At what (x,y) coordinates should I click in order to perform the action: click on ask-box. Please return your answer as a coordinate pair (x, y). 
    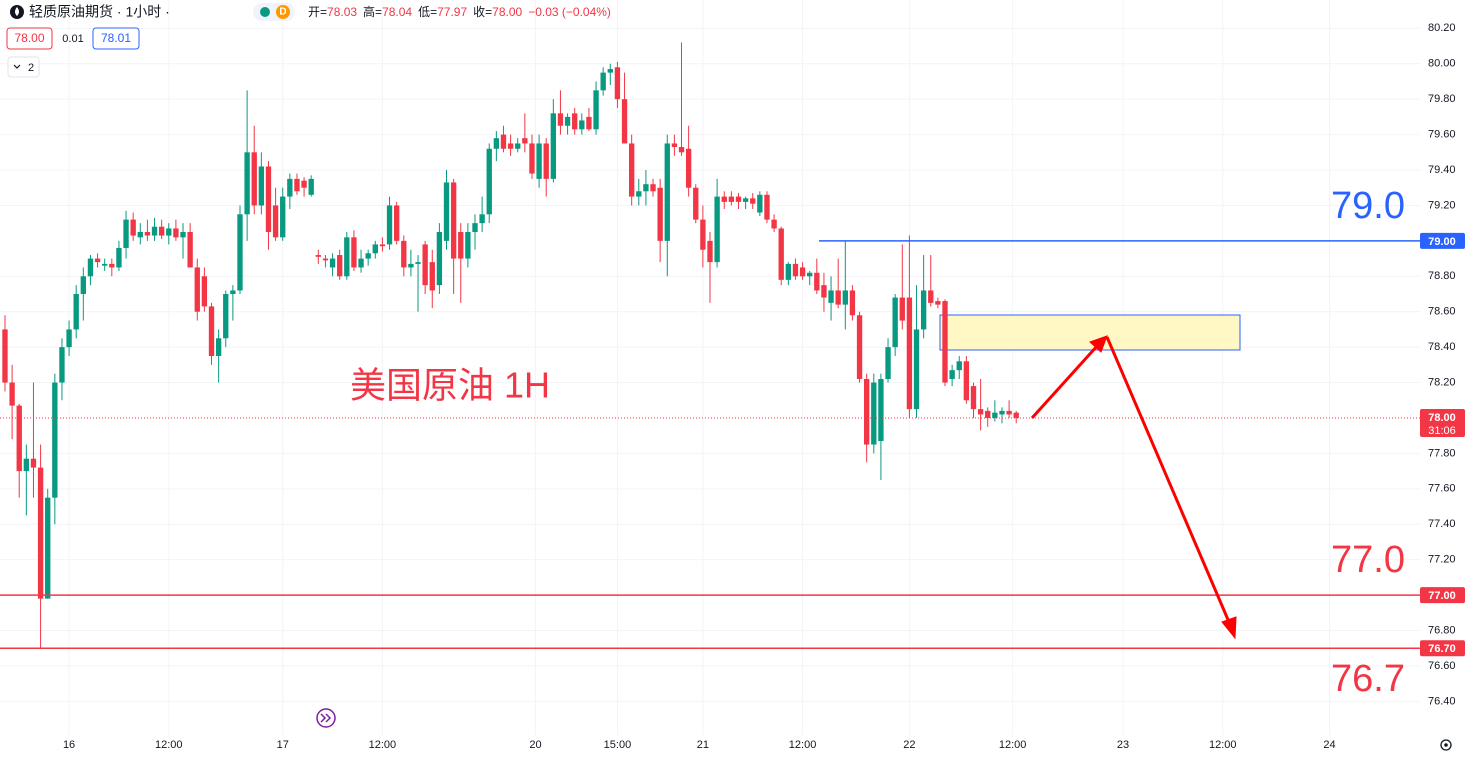
    Looking at the image, I should click on (116, 38).